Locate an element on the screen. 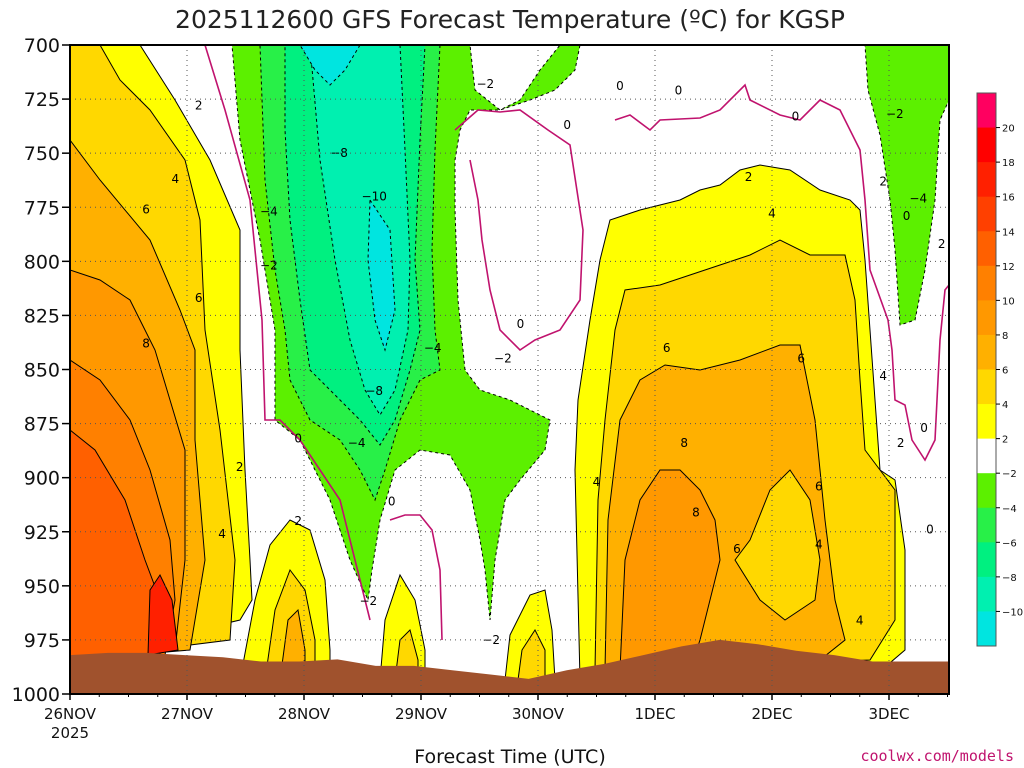 This screenshot has height=768, width=1024. colorbar-tick-label: −8 is located at coordinates (1009, 578).